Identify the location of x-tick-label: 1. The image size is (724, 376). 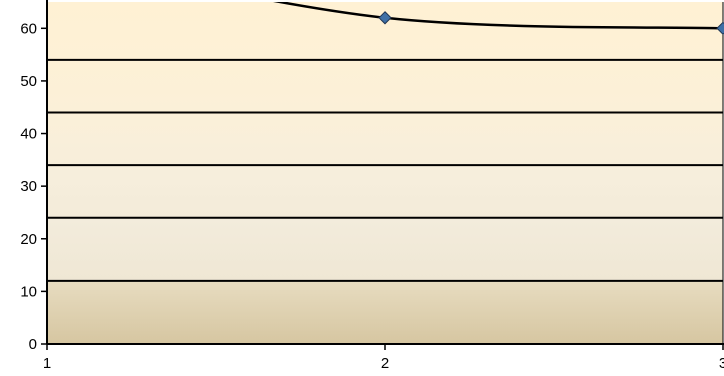
(47, 363).